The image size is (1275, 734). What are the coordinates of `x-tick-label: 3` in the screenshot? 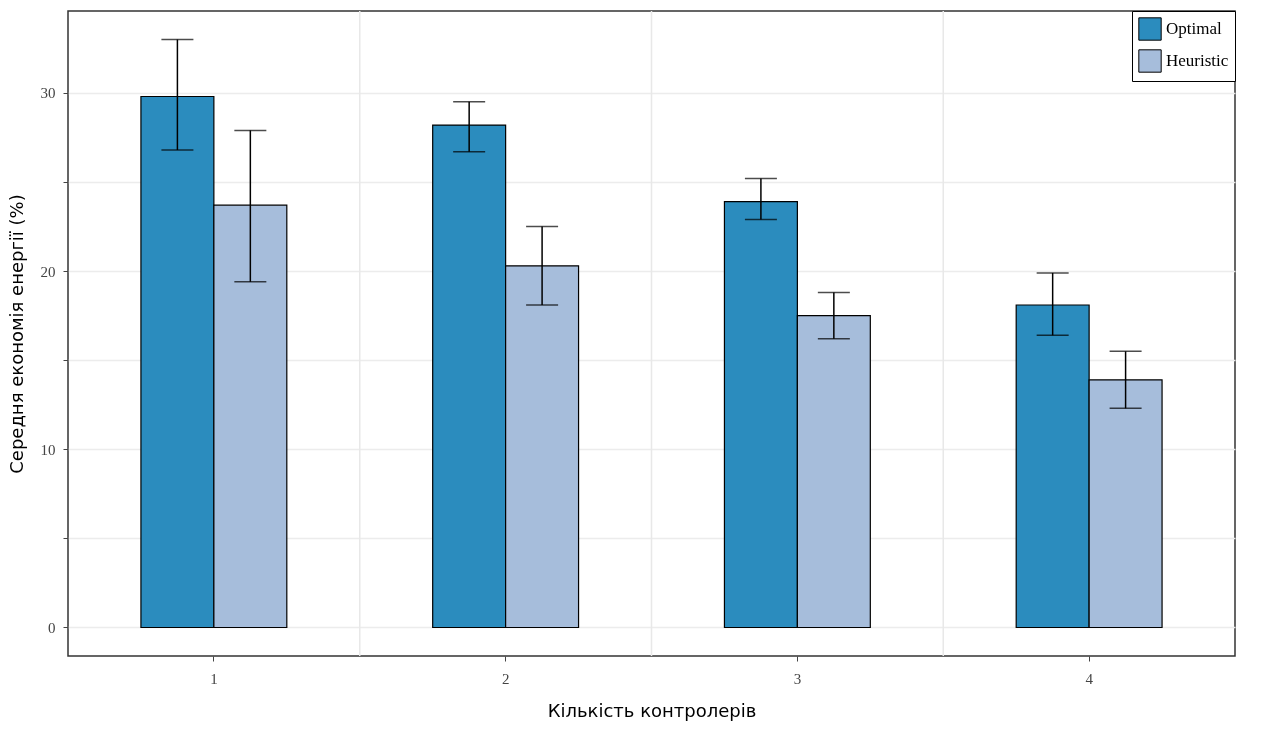 It's located at (797, 678).